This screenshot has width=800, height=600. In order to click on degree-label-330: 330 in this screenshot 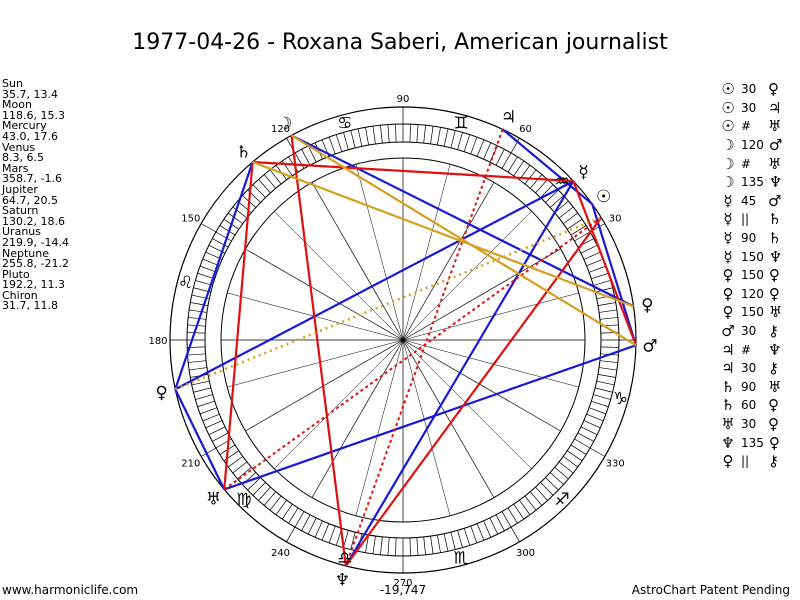, I will do `click(615, 464)`.